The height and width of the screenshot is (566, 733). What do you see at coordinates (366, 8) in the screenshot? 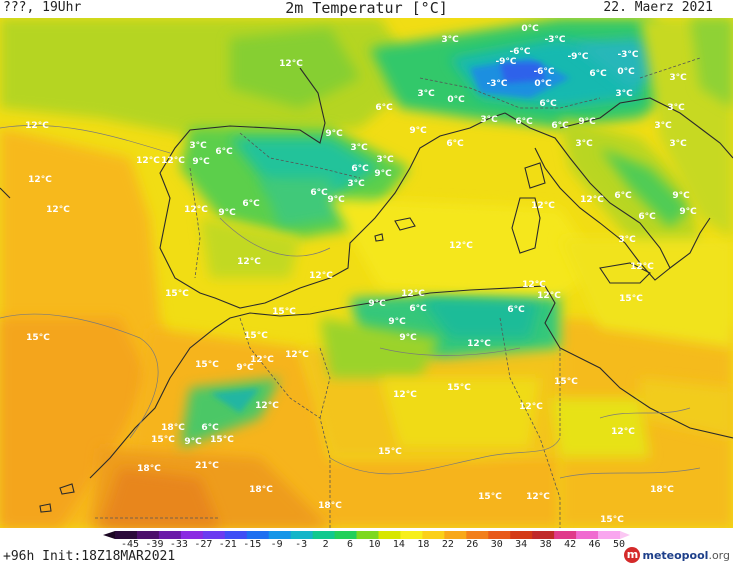
I see `map-title: 2m Temperatur [°C]` at bounding box center [366, 8].